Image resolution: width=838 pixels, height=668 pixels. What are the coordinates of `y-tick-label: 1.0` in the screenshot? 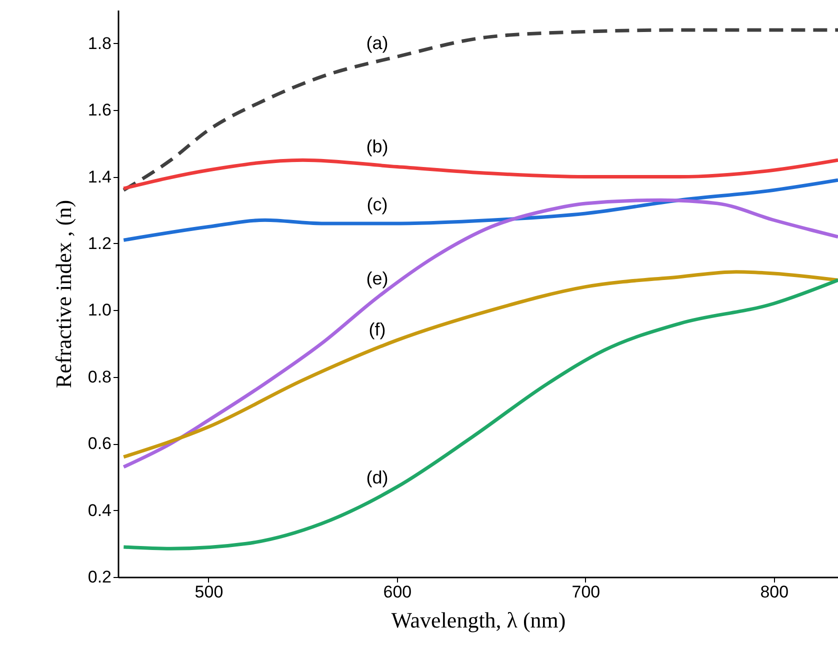 It's located at (100, 310).